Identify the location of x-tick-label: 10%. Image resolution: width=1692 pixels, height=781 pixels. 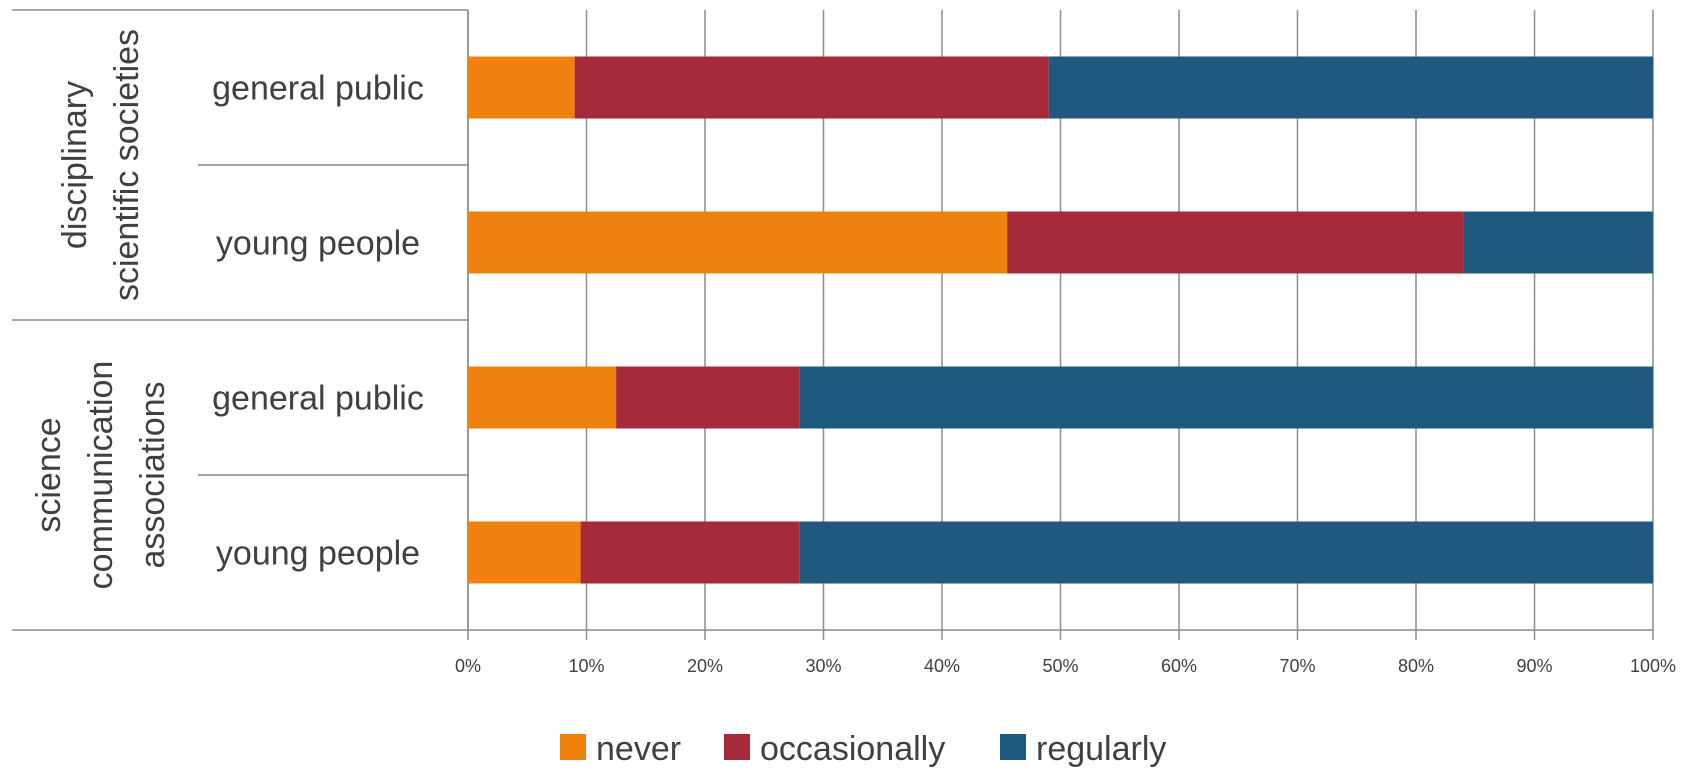
(586, 666).